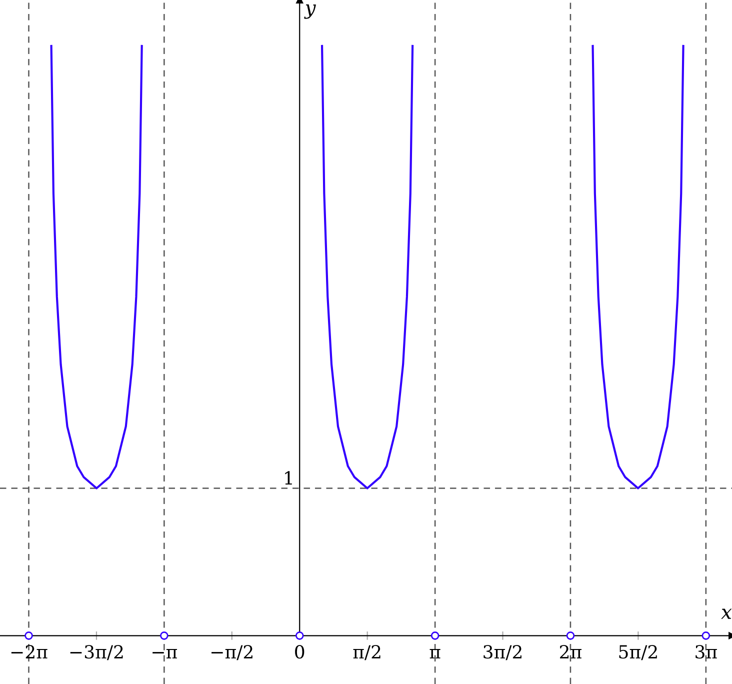  I want to click on y-axis-title: y, so click(310, 11).